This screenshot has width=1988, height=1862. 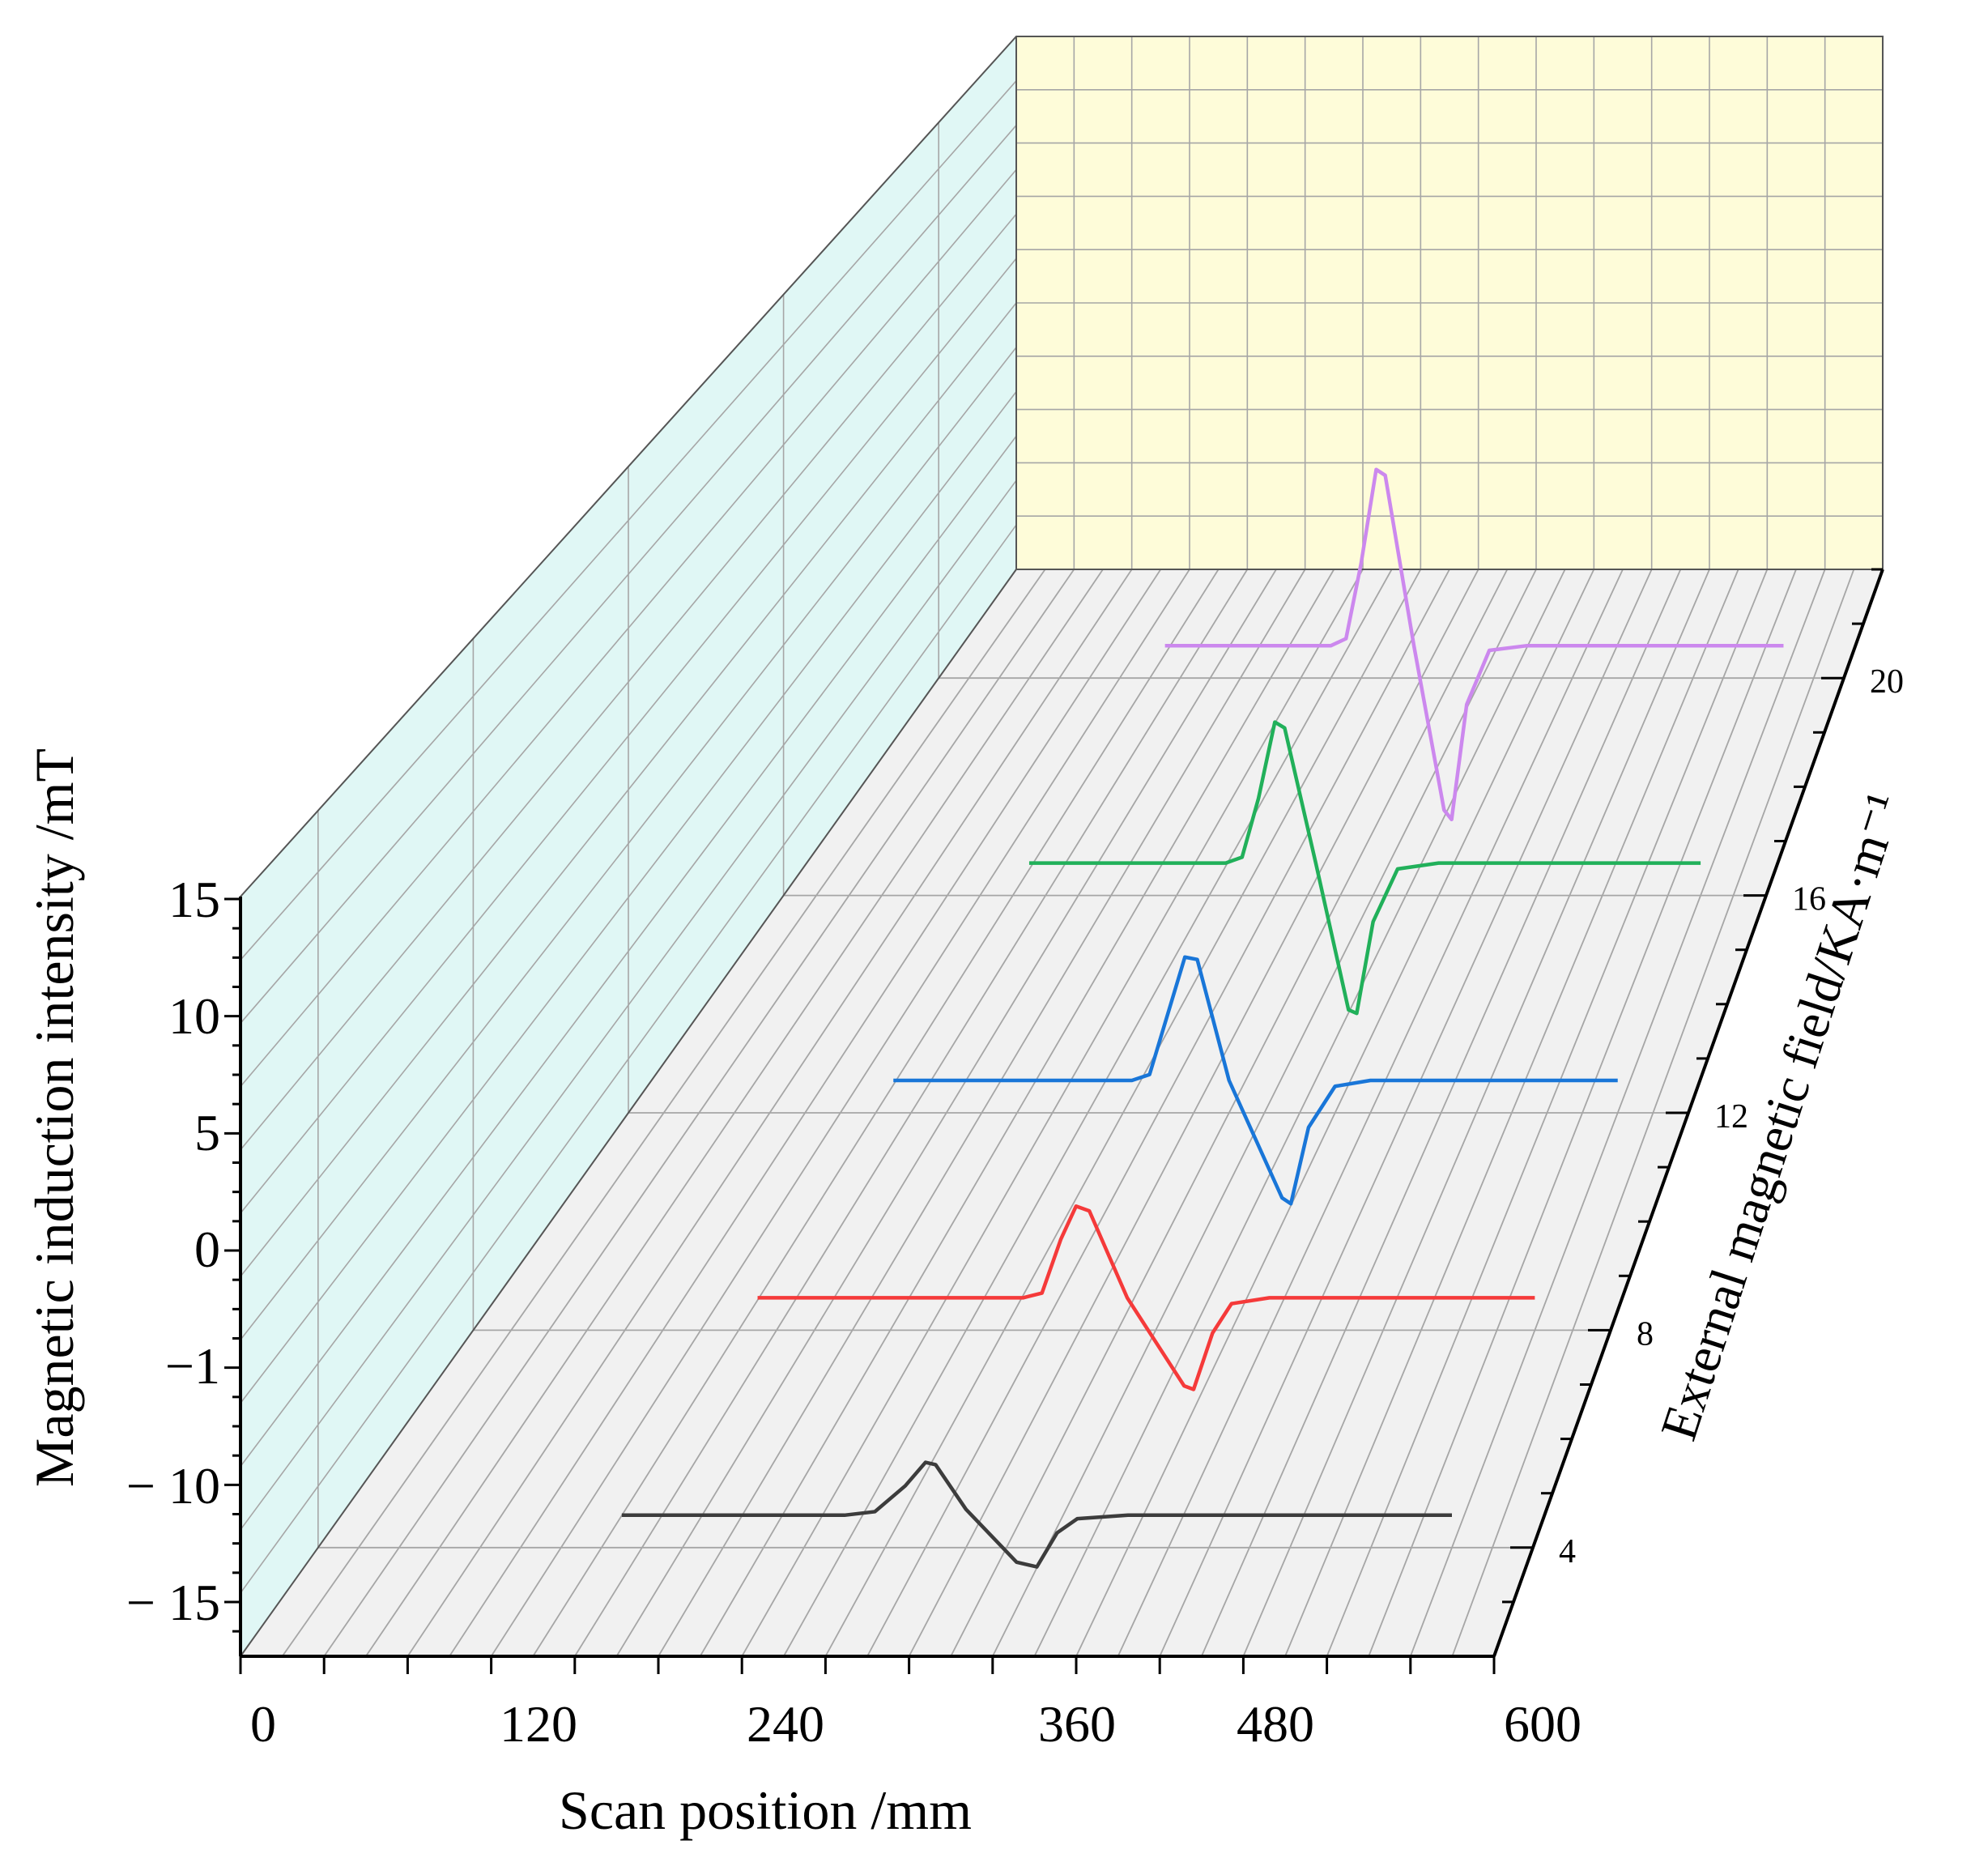 I want to click on x-tick-label: 240, so click(x=785, y=1724).